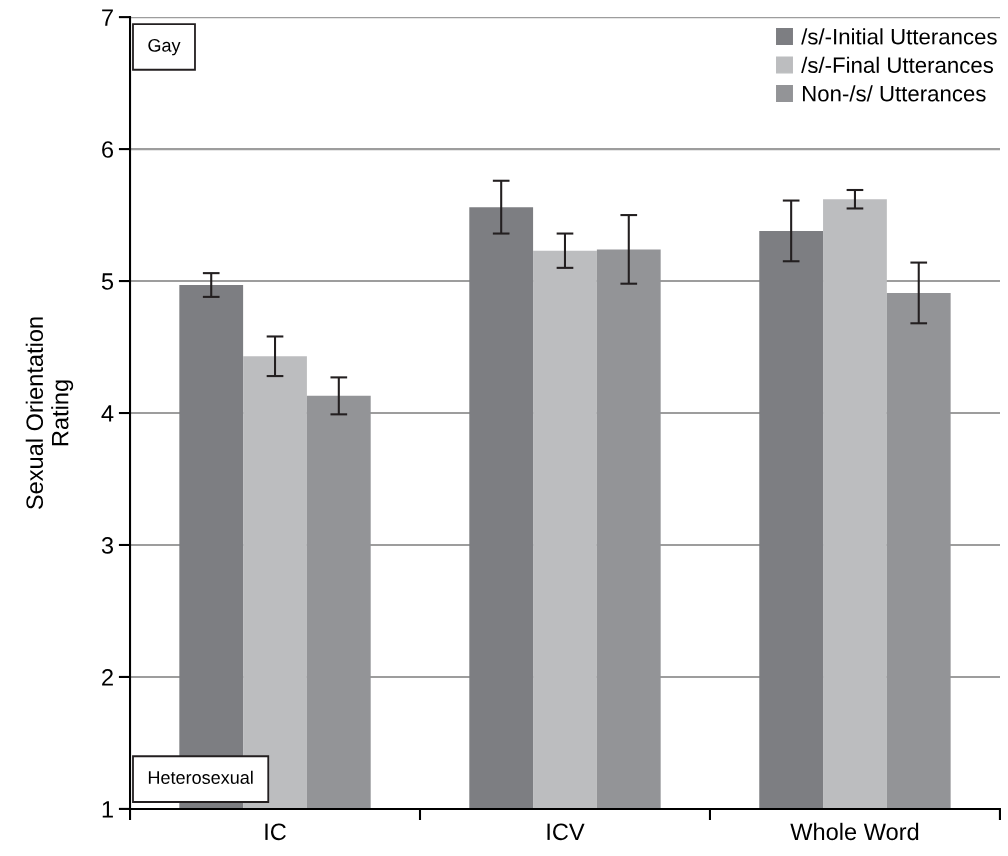 This screenshot has height=856, width=1008. Describe the element at coordinates (275, 832) in the screenshot. I see `x-tick-label: IC` at that location.